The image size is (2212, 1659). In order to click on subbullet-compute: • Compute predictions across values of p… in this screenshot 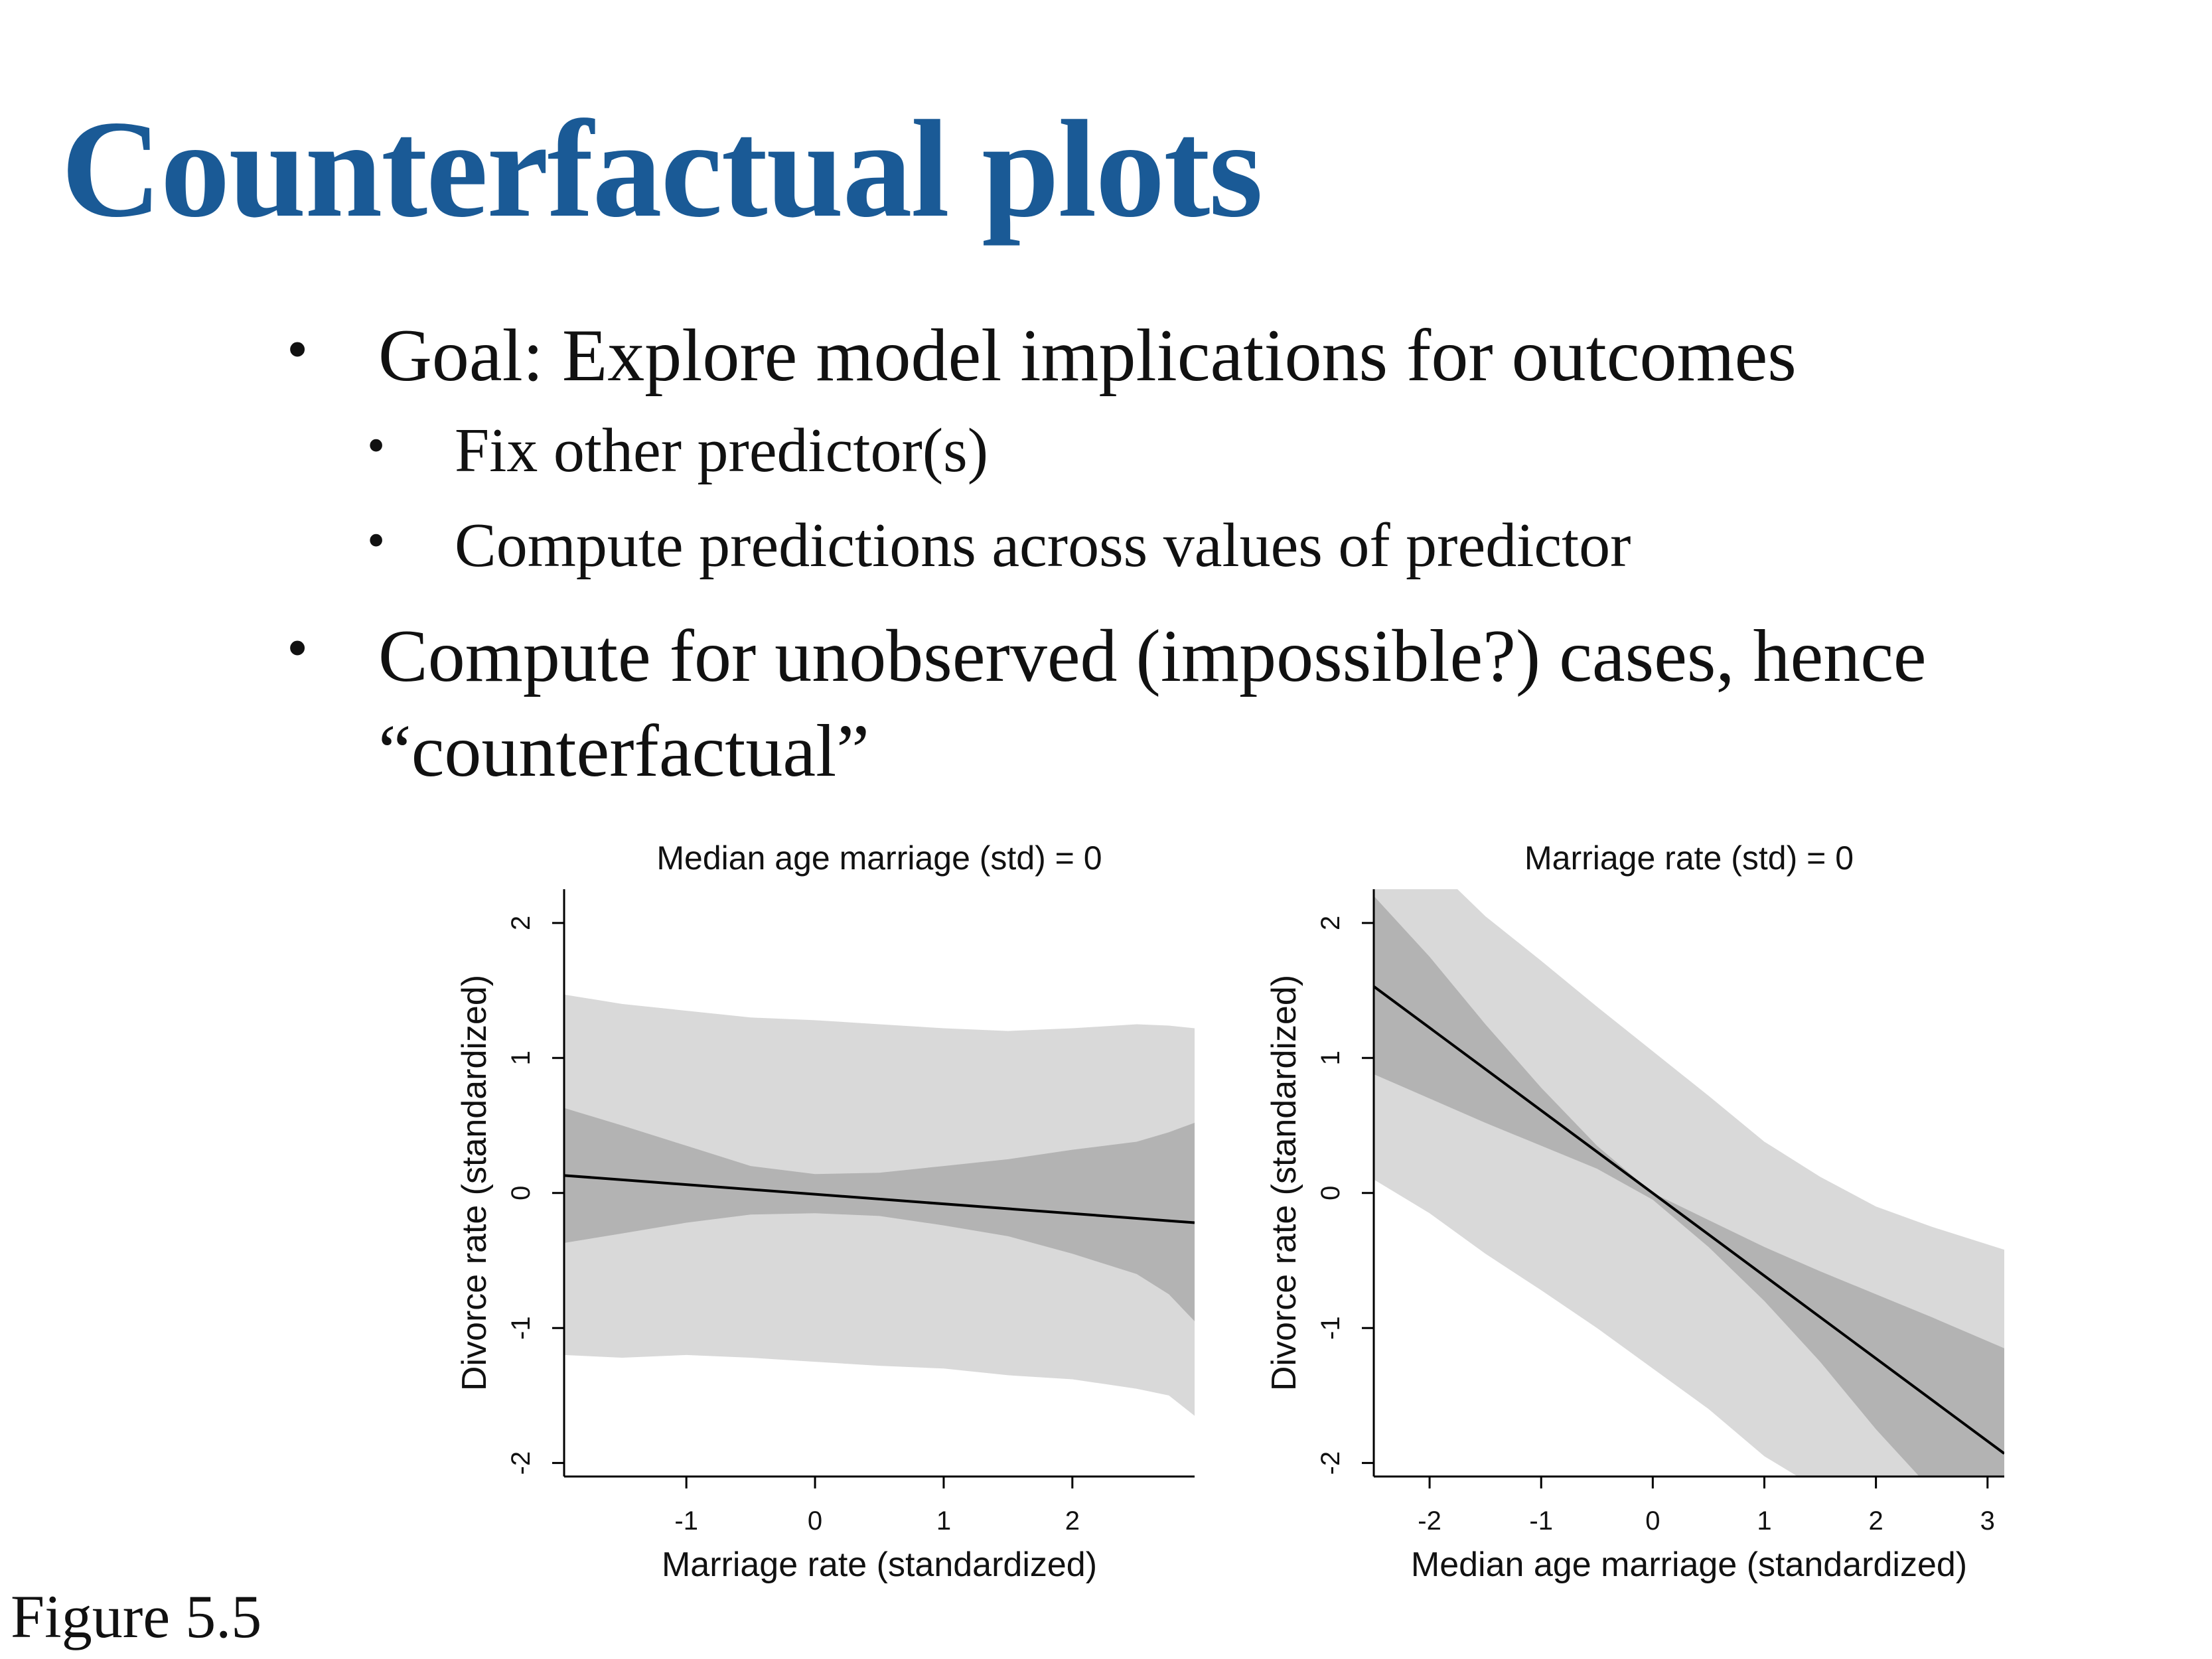, I will do `click(999, 545)`.